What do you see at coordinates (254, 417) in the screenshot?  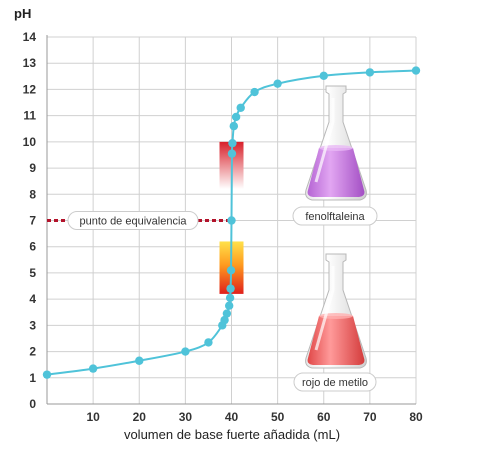 I see `x-tick-labels: 10 20 30 40 50 60 70 80` at bounding box center [254, 417].